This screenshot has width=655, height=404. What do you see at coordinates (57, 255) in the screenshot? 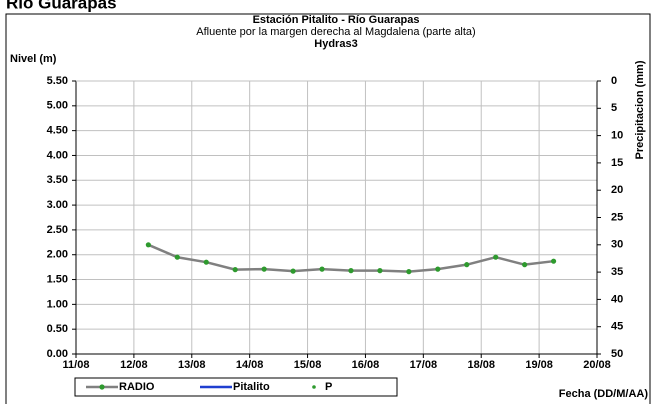
I see `y-tick-label: 2.00` at bounding box center [57, 255].